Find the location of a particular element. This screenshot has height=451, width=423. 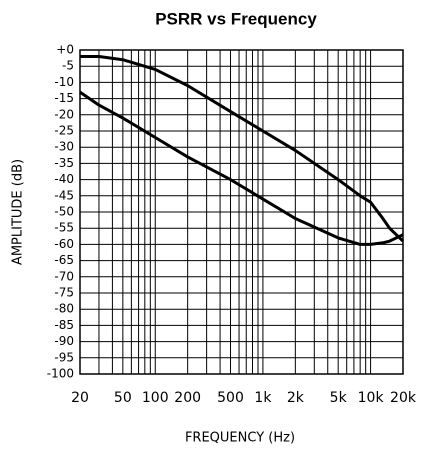

x-tick-label: 10k is located at coordinates (371, 398).